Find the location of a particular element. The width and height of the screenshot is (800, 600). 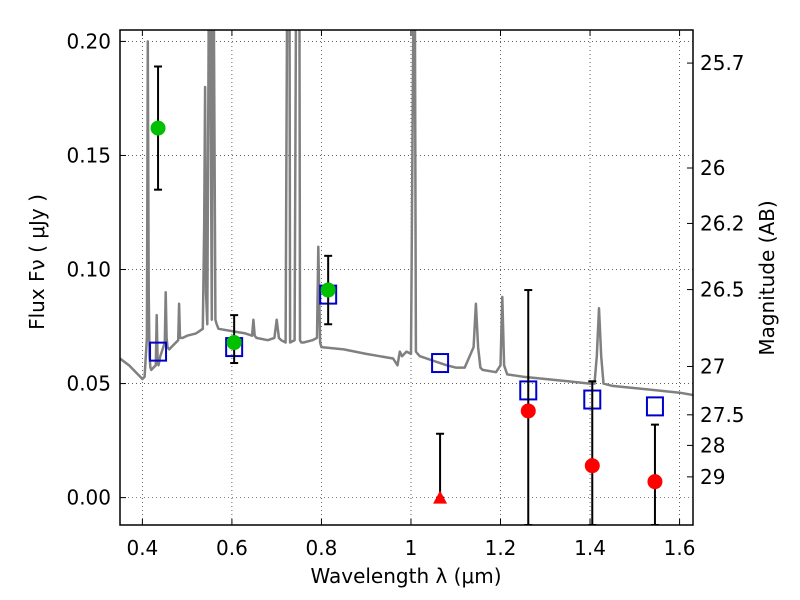

x-axis-title: Wavelength λ (μm) is located at coordinates (405, 576).